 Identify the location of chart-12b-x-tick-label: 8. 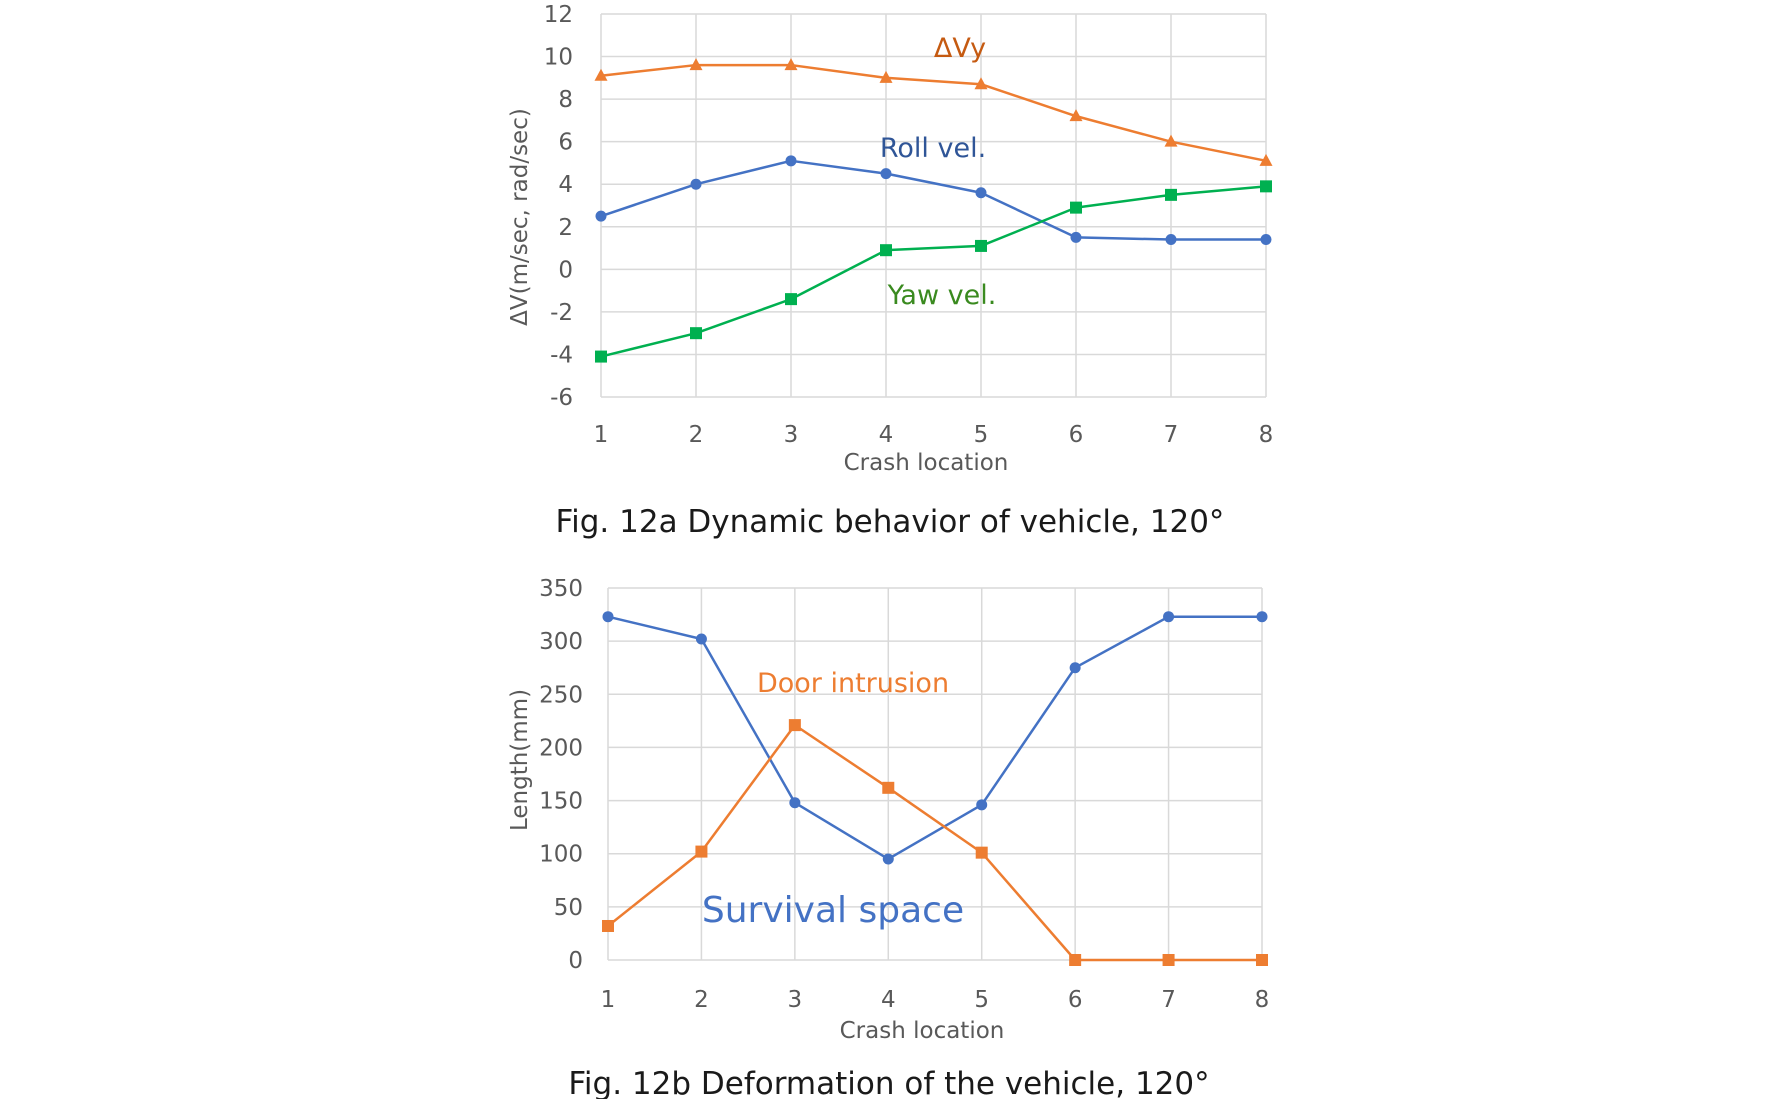
(1262, 1000).